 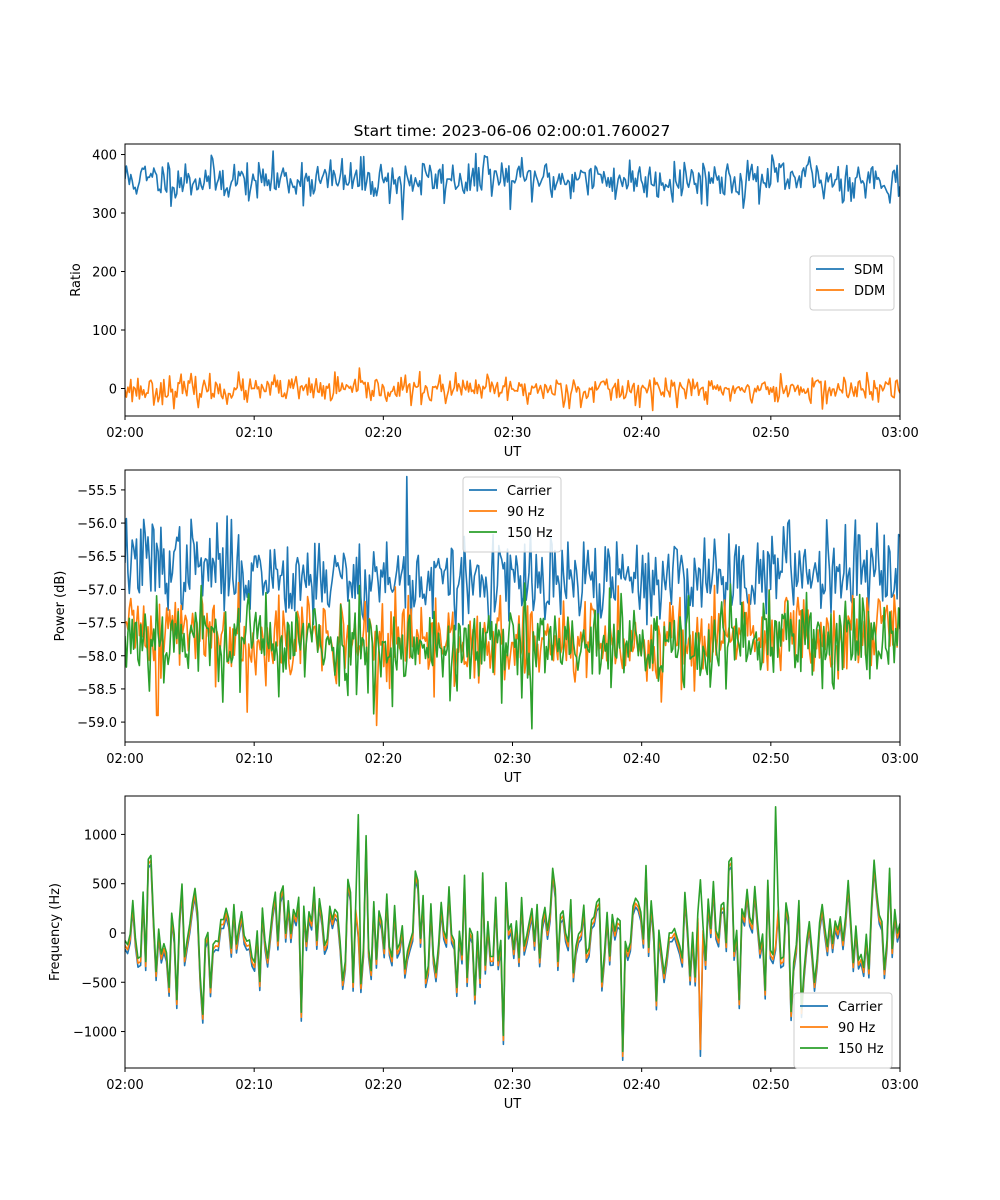 I want to click on series-line-ddm, so click(x=512, y=389).